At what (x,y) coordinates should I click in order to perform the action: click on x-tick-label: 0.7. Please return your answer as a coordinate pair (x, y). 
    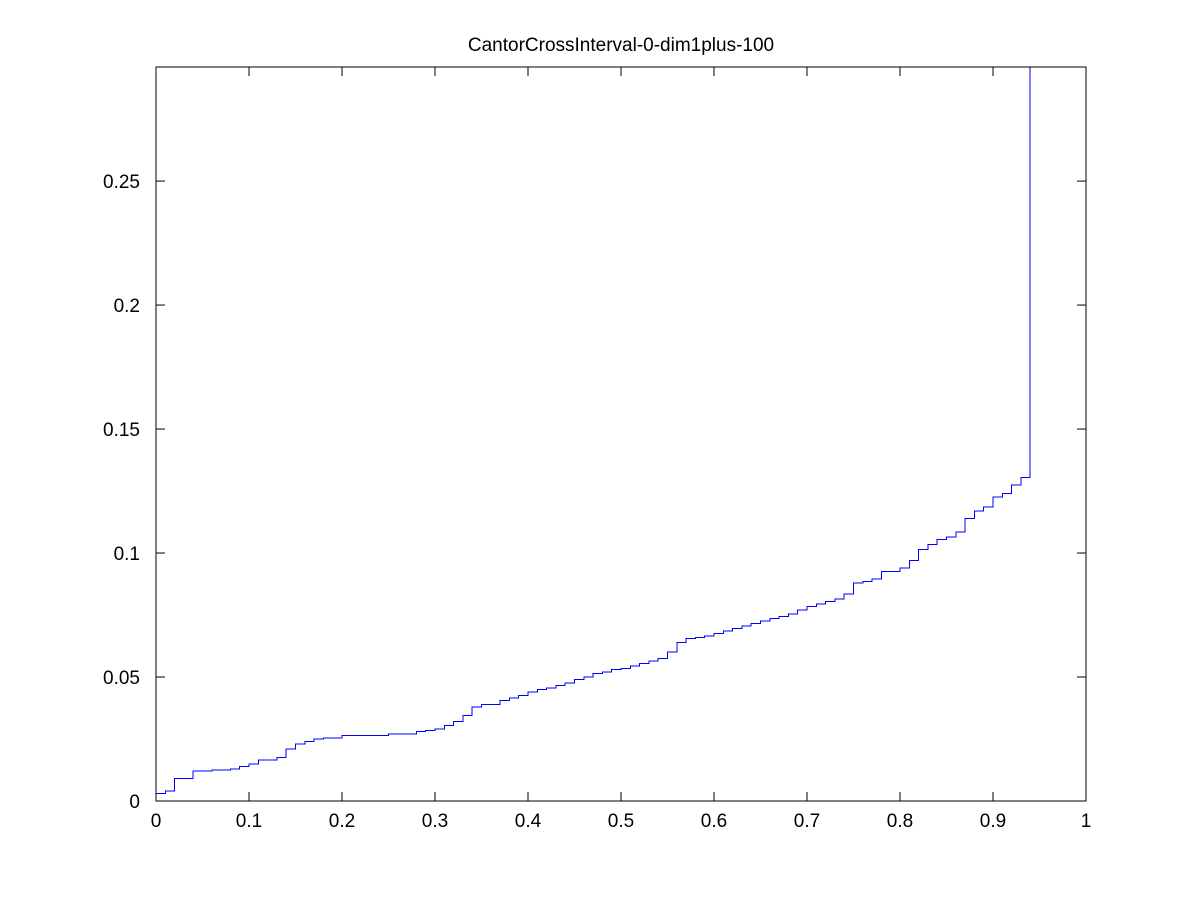
    Looking at the image, I should click on (807, 821).